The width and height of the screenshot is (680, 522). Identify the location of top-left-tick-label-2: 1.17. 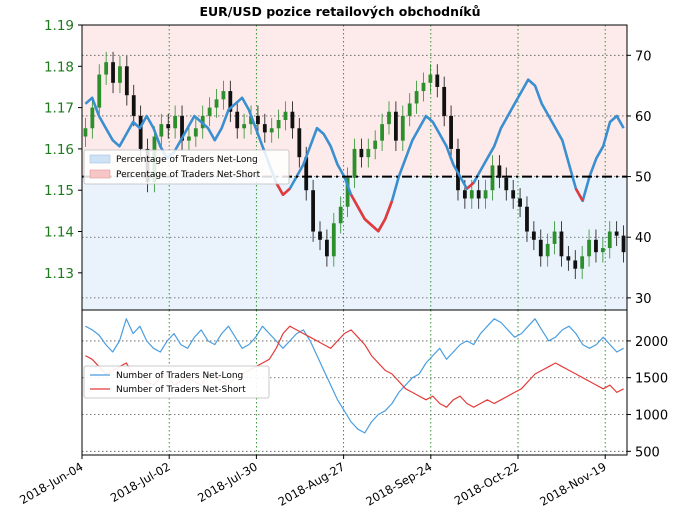
(59, 109).